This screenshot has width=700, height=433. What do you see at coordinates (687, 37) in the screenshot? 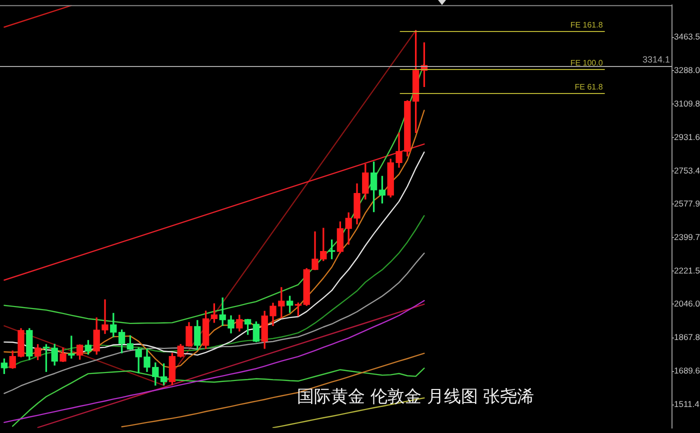
I see `y-tick-label: 3463.5` at bounding box center [687, 37].